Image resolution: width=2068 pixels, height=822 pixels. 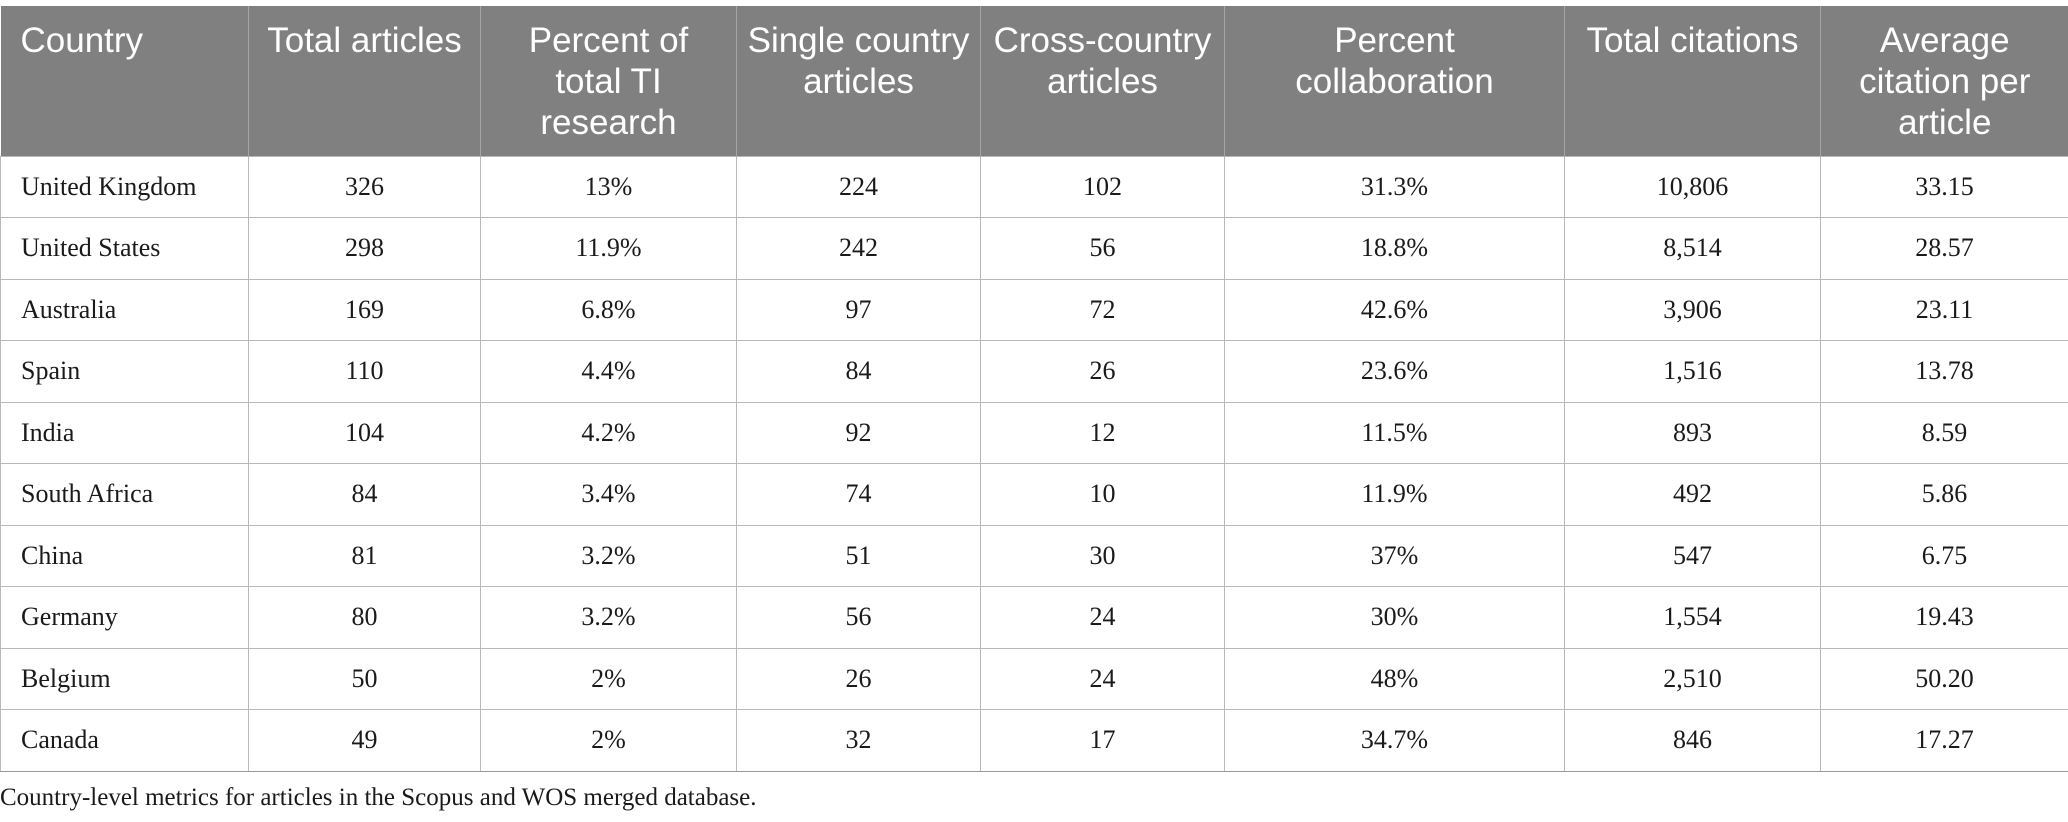 I want to click on cell-single-country: 74, so click(x=858, y=494).